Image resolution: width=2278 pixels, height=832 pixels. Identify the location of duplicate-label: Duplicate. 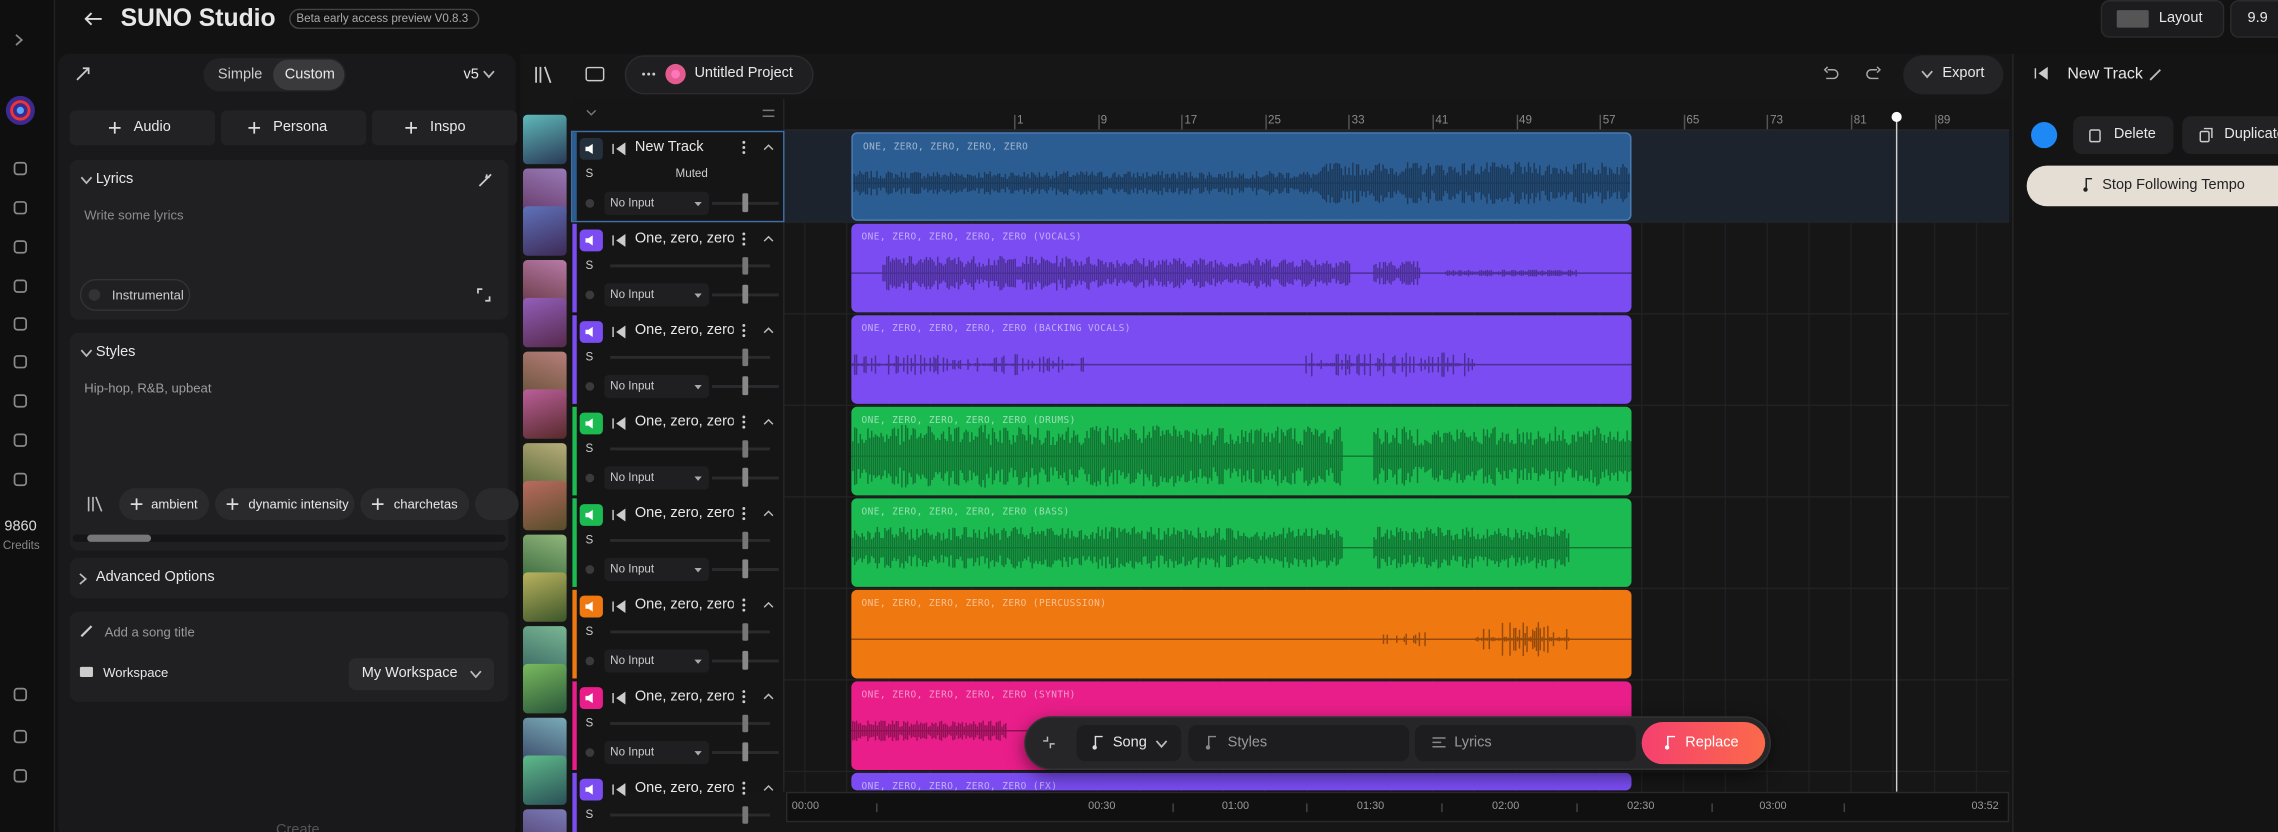
(2251, 134).